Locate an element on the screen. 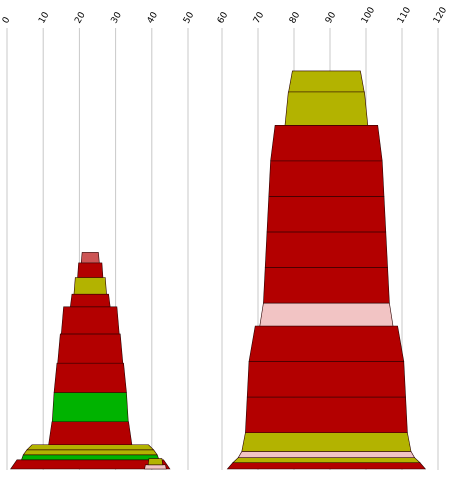  x-tick-label: 40 is located at coordinates (153, 17).